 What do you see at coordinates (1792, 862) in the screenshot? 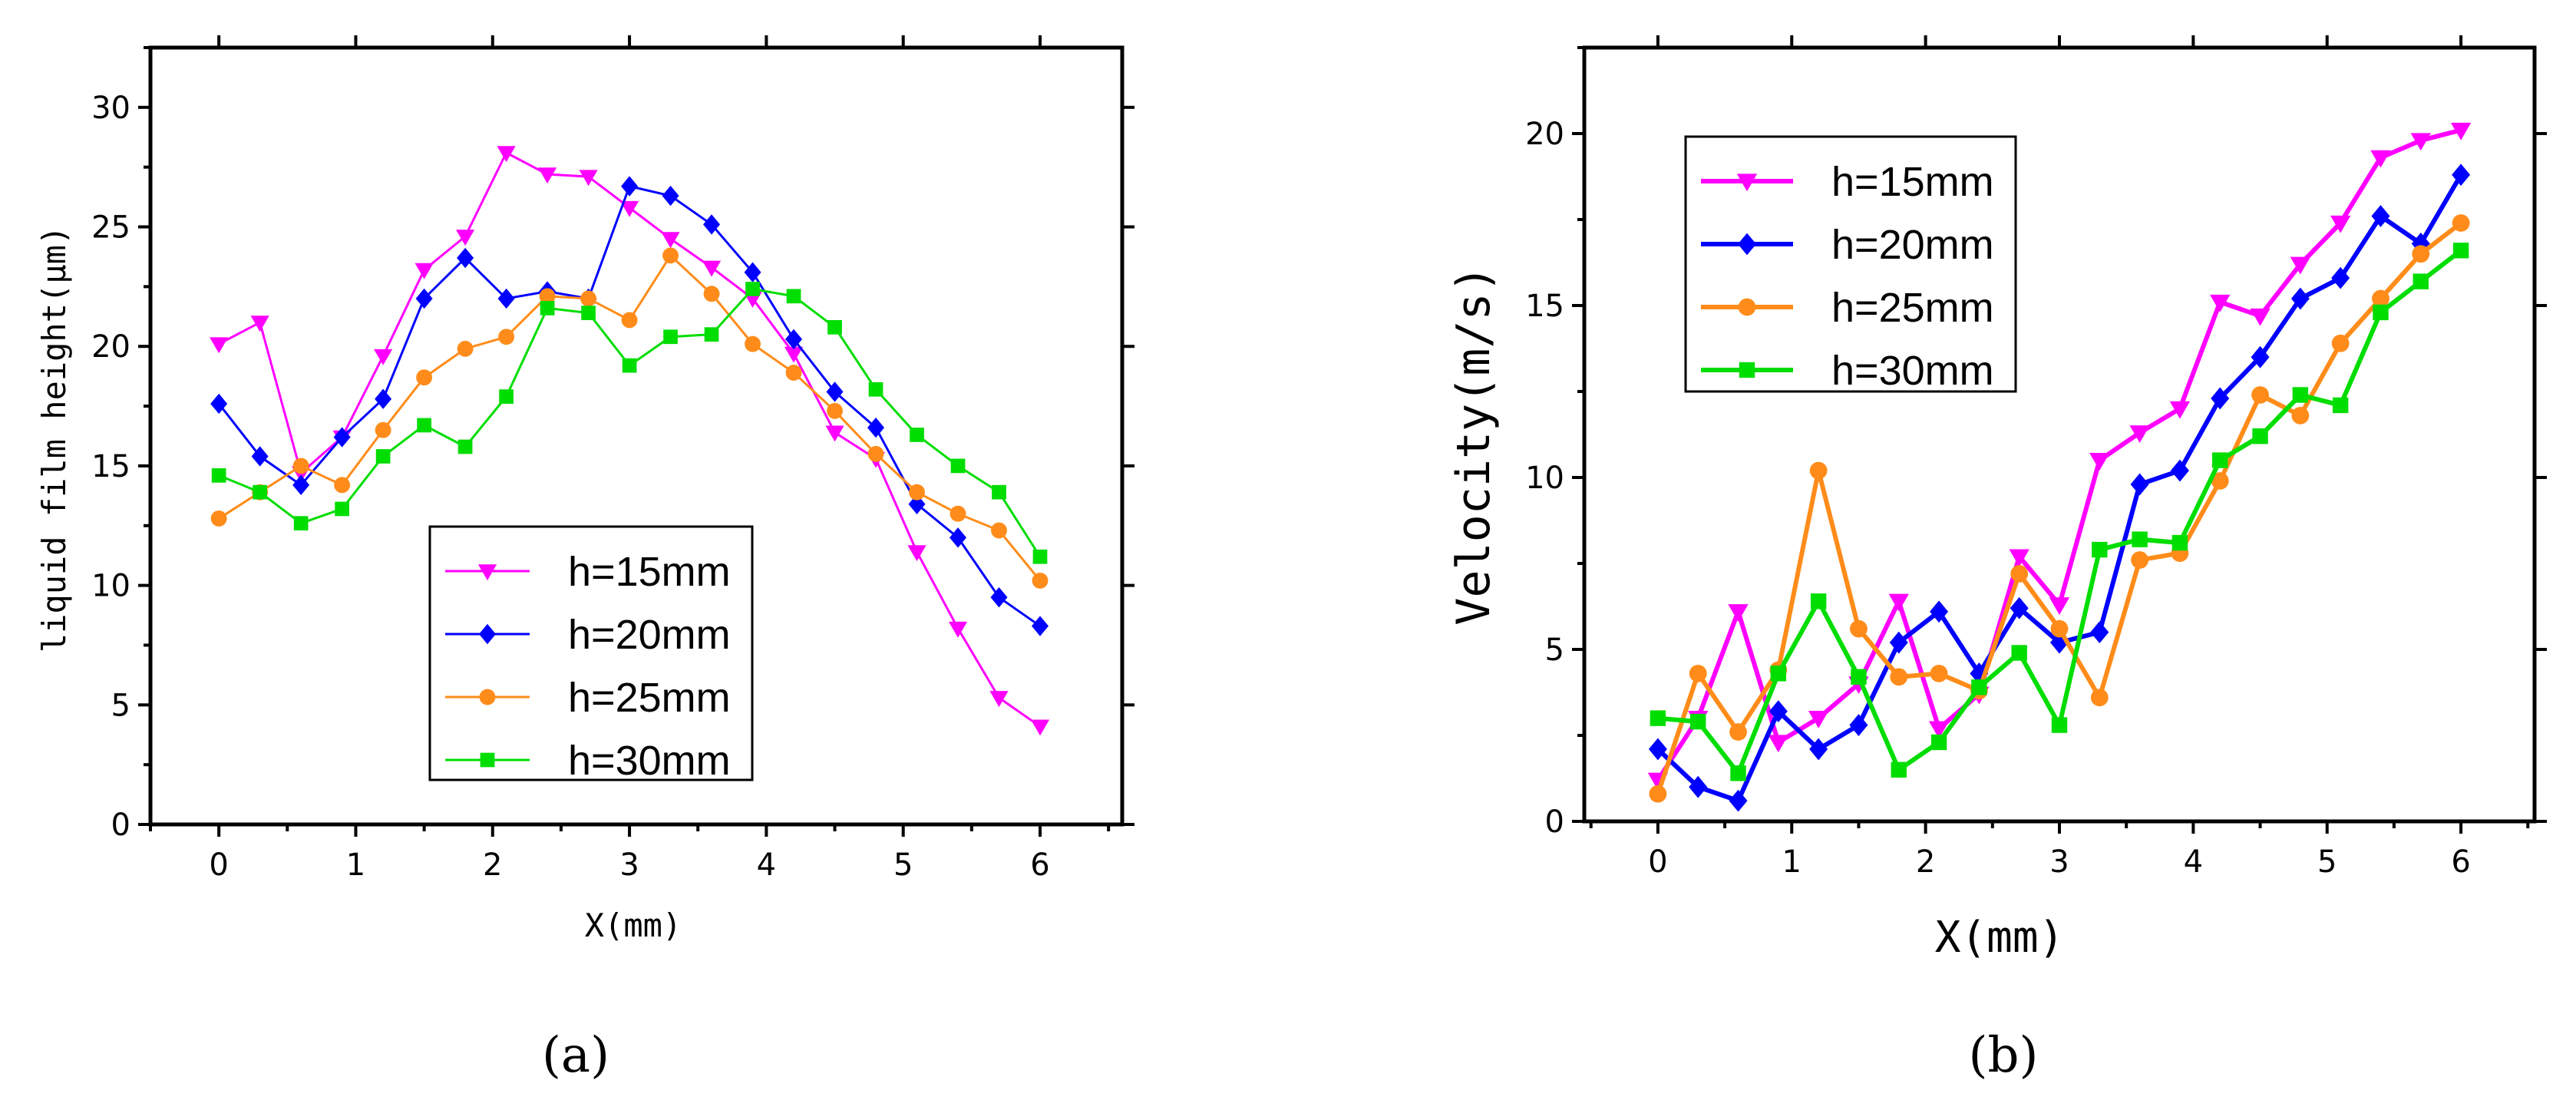
I see `x-tick-label: 1` at bounding box center [1792, 862].